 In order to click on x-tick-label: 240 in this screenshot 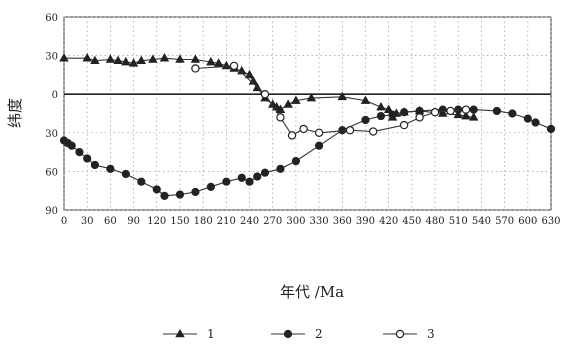, I will do `click(249, 221)`.